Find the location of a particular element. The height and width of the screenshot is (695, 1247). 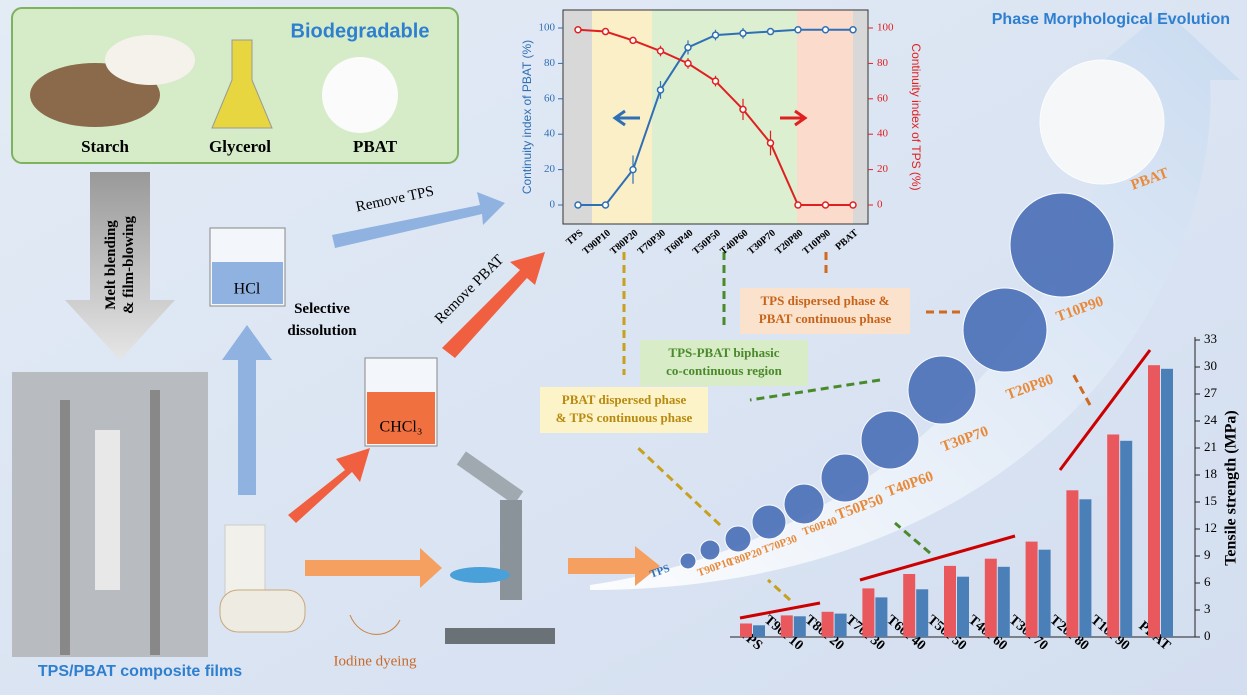

film-bubble is located at coordinates (107, 510).